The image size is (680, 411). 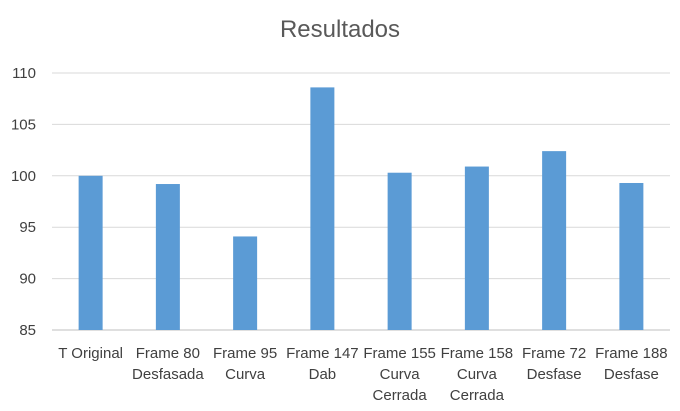 What do you see at coordinates (245, 364) in the screenshot?
I see `x-tick-label: Frame 95 Curva` at bounding box center [245, 364].